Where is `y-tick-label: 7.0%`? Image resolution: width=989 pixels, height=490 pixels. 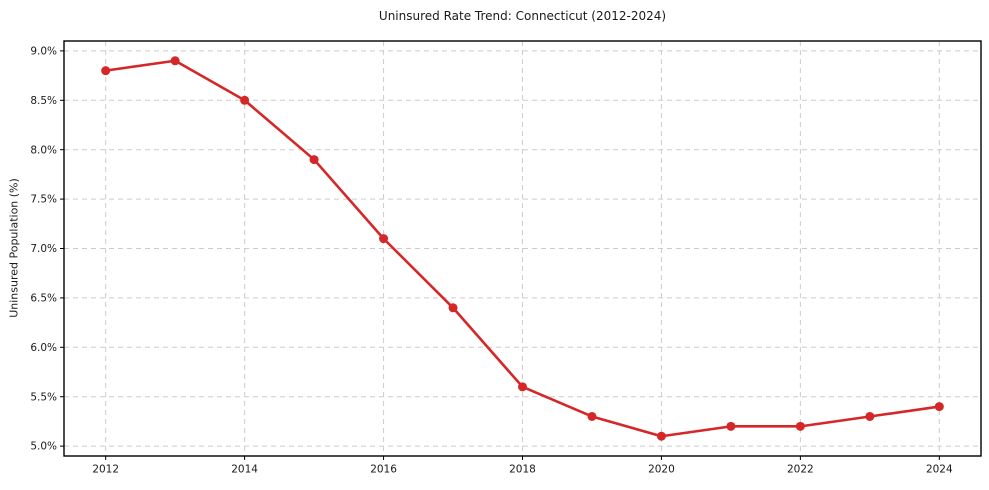
y-tick-label: 7.0% is located at coordinates (43, 249).